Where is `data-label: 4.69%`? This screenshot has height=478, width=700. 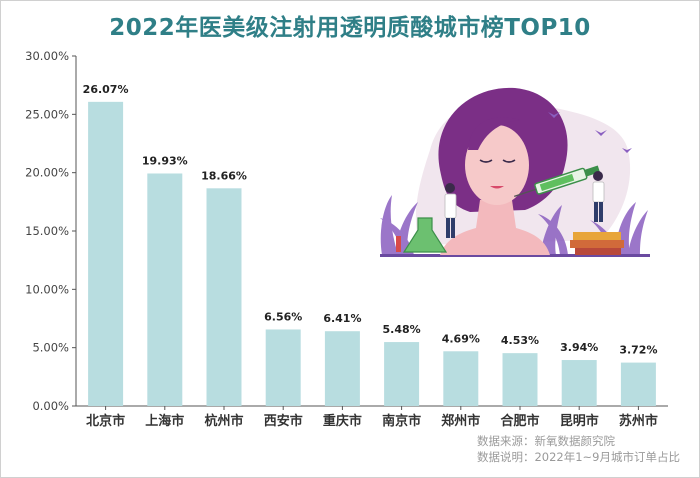 data-label: 4.69% is located at coordinates (461, 338).